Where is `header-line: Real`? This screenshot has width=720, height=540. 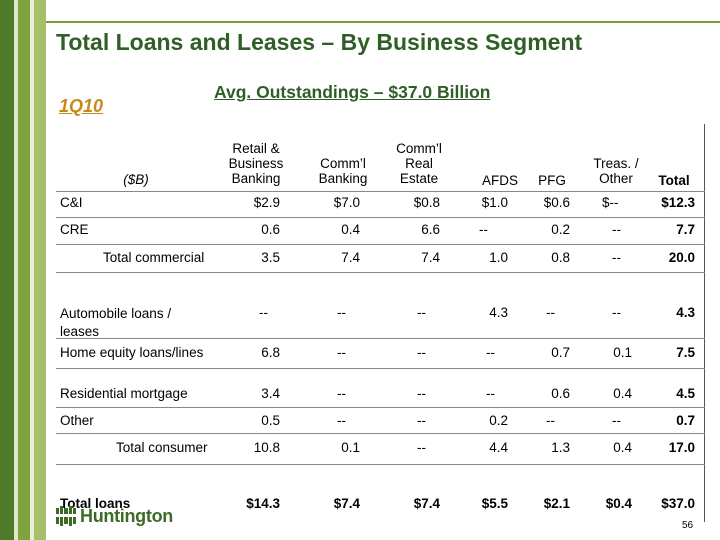 header-line: Real is located at coordinates (419, 163).